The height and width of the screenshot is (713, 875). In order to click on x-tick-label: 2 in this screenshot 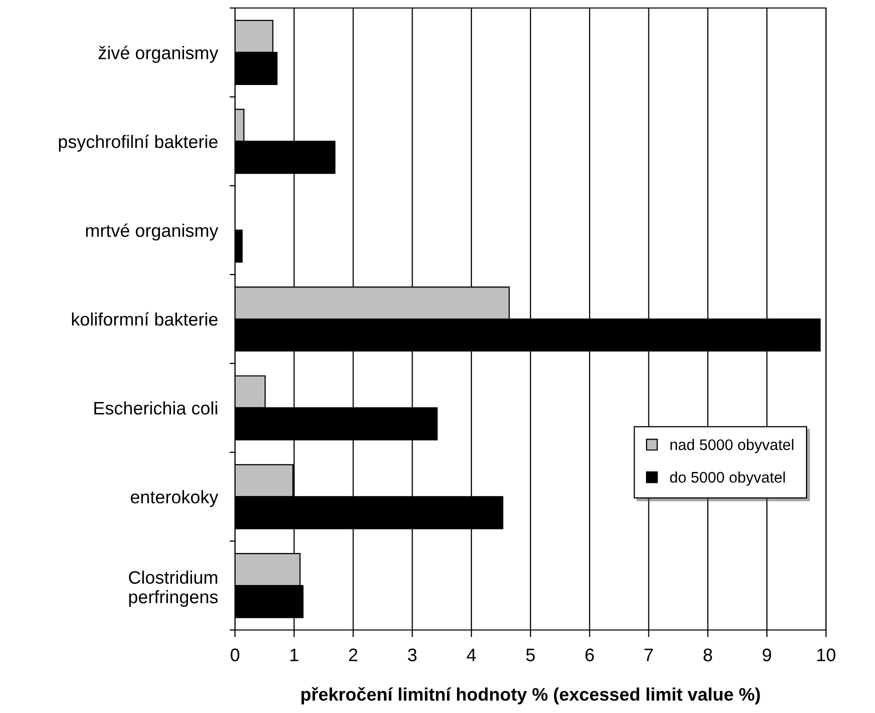, I will do `click(353, 655)`.